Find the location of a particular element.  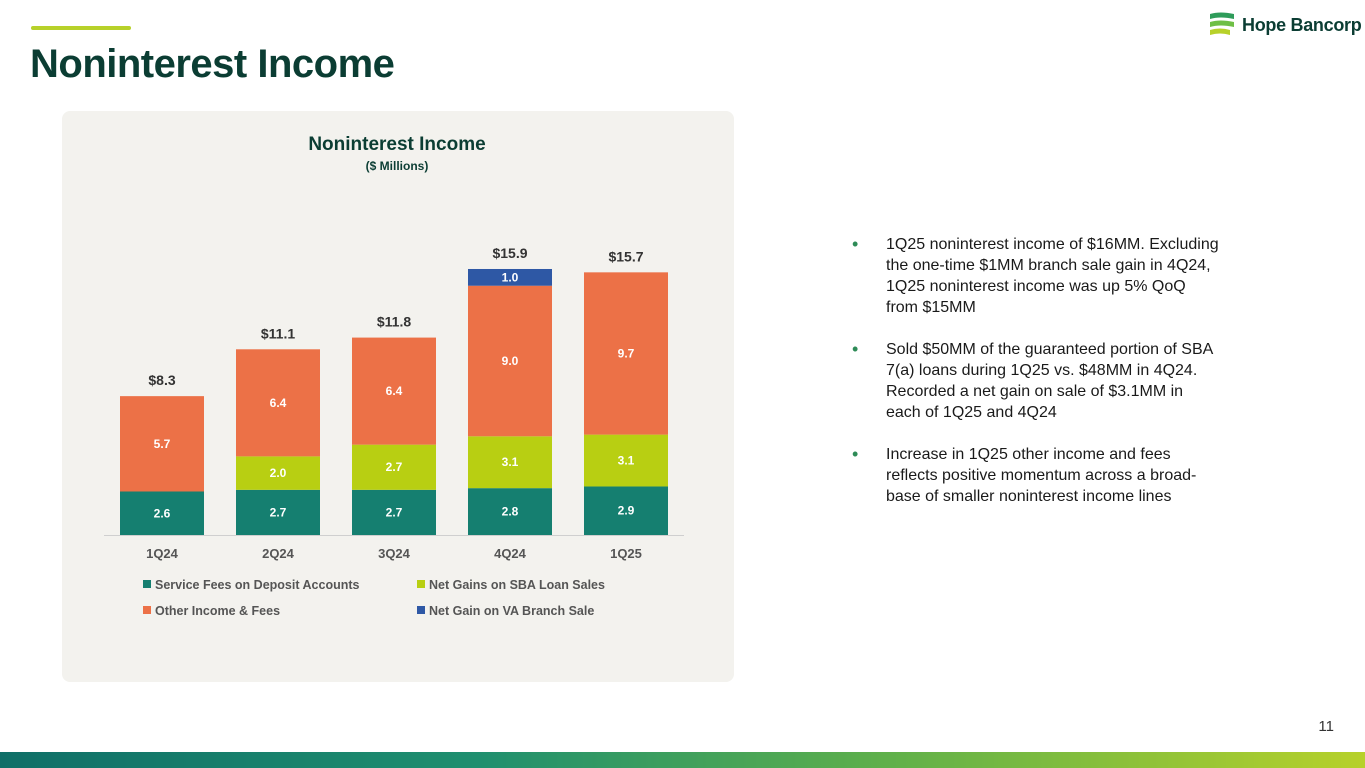

bar-total-label: $11.8 is located at coordinates (394, 322).